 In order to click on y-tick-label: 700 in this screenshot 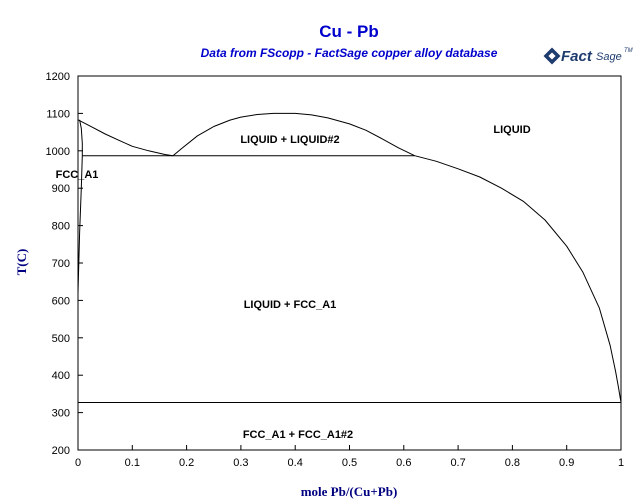, I will do `click(61, 264)`.